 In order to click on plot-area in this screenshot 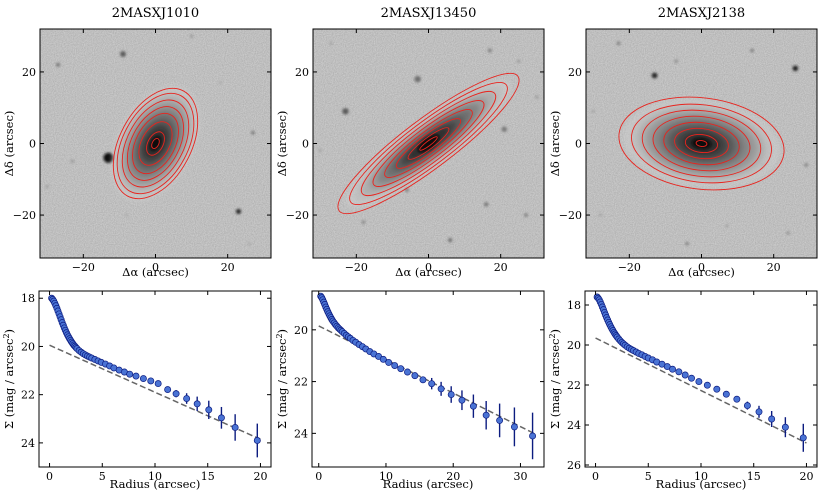, I will do `click(700, 372)`.